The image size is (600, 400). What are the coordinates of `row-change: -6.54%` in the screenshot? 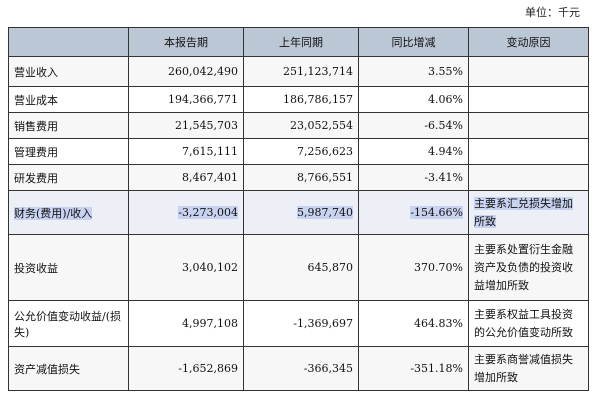 It's located at (413, 125).